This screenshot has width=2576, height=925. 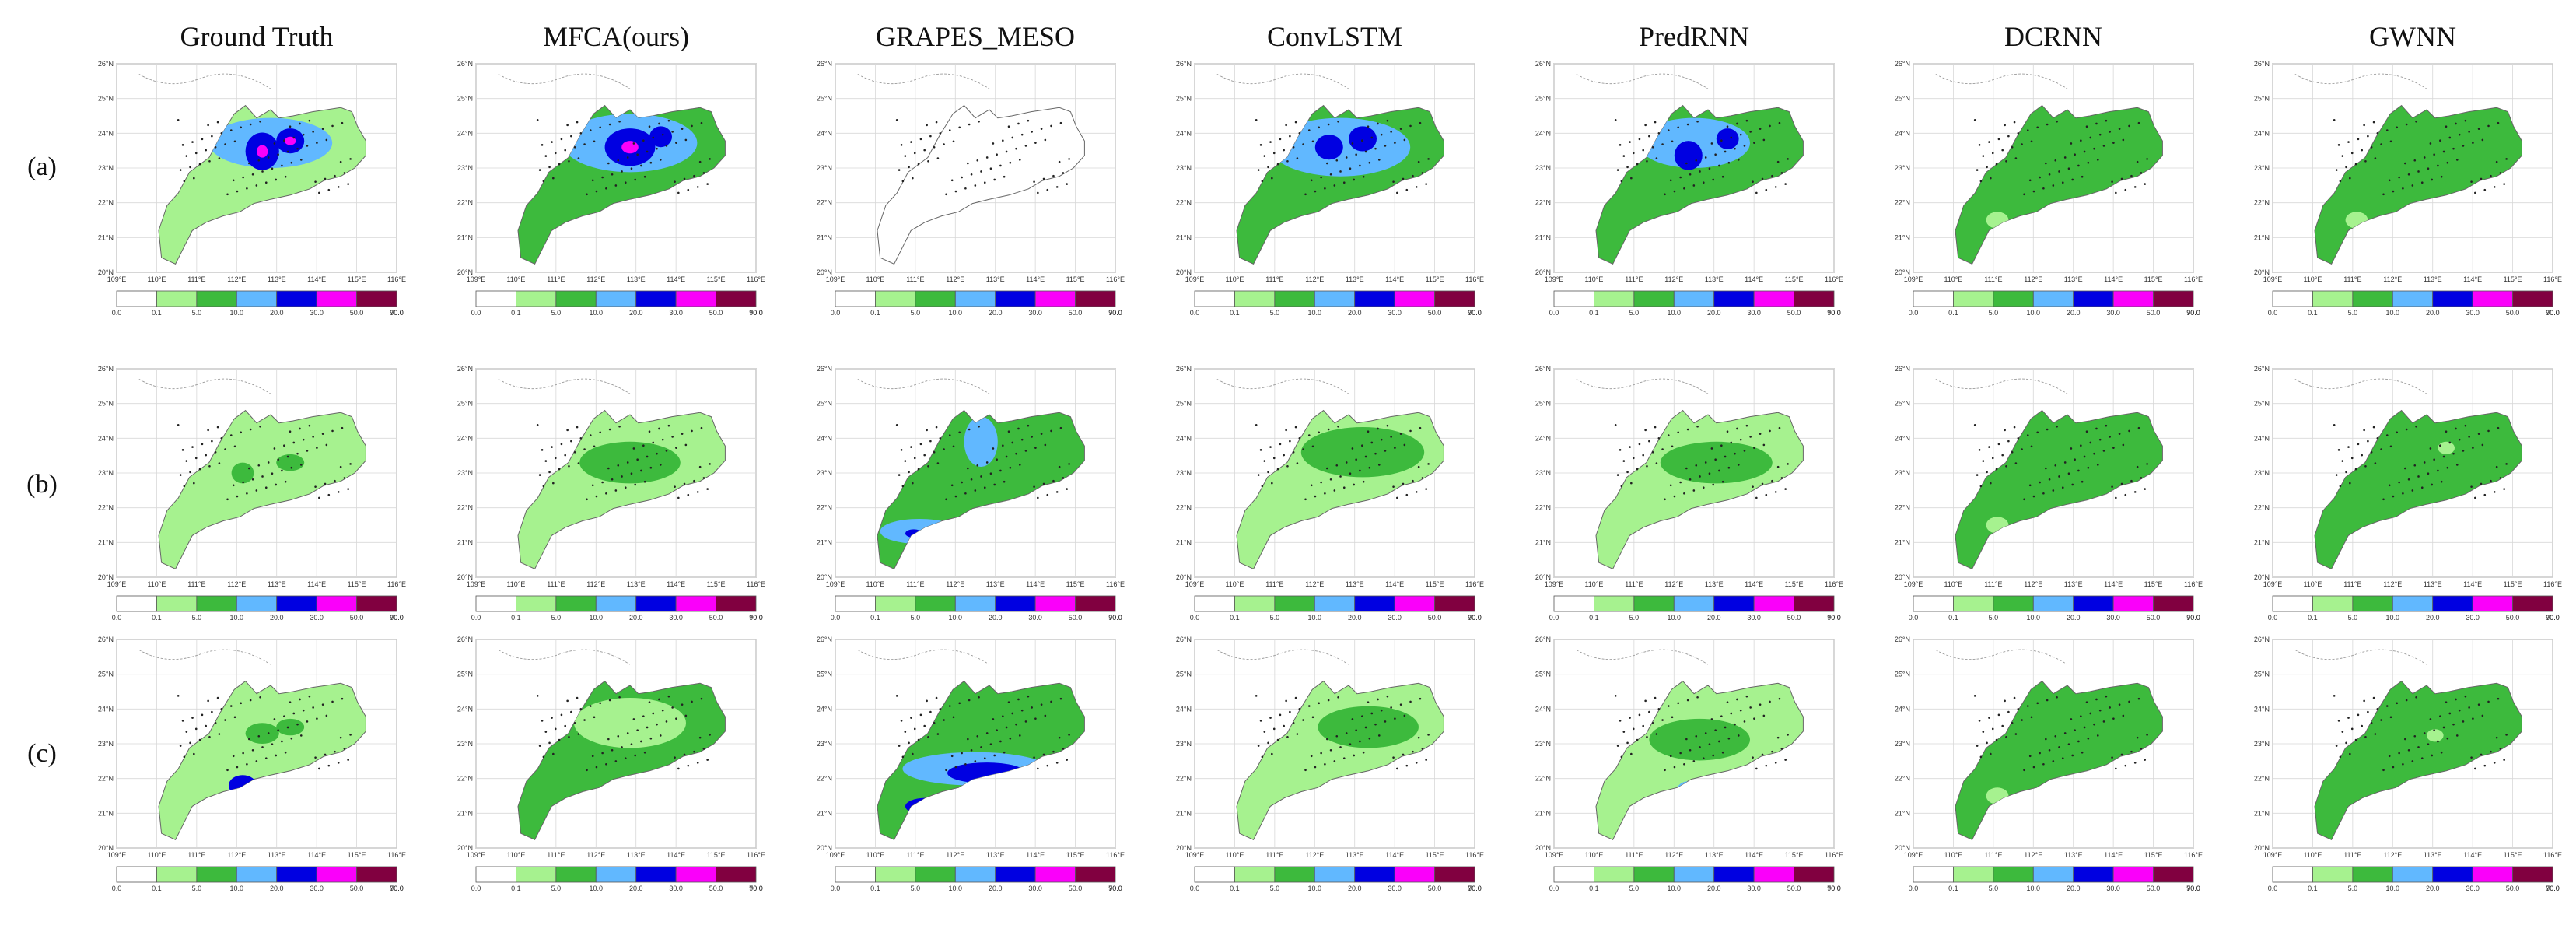 I want to click on colorbar-tick-label: 10.0, so click(x=237, y=888).